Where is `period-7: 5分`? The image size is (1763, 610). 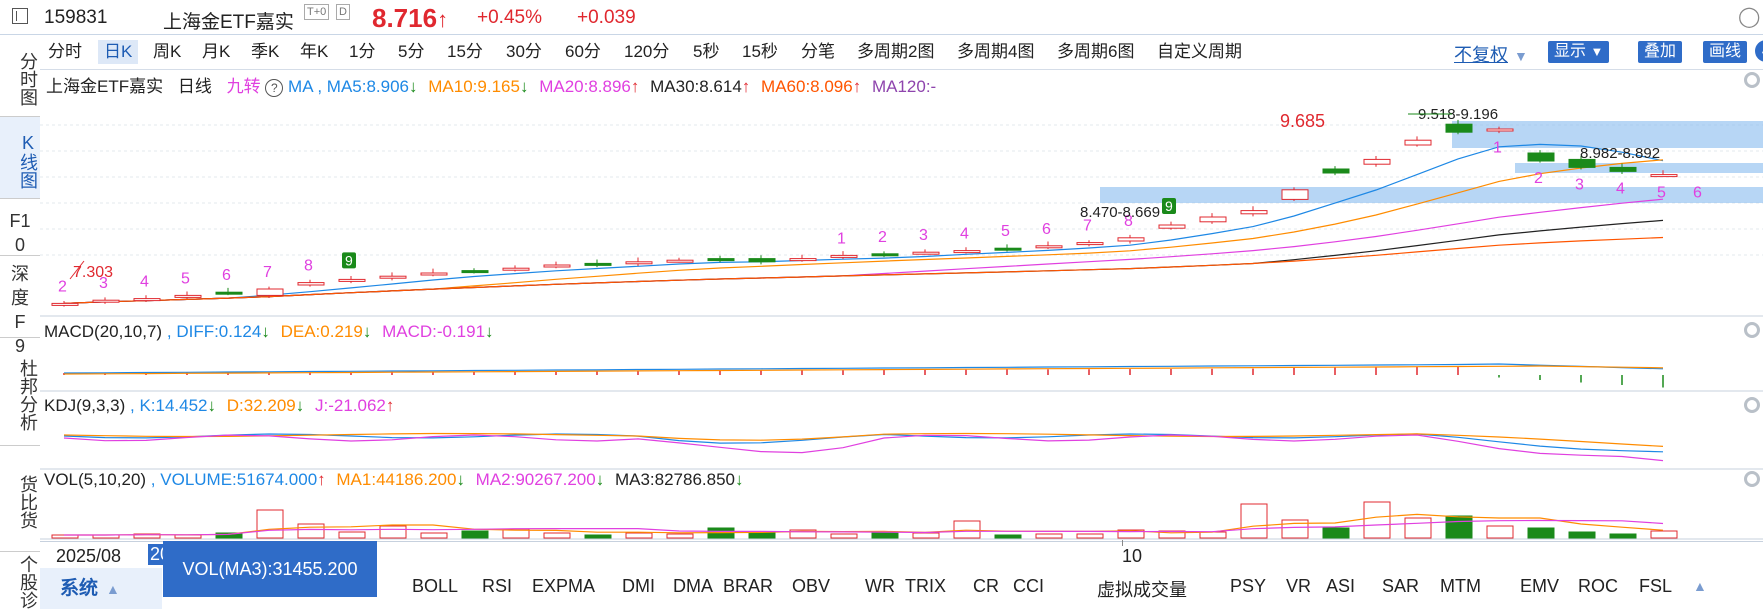 period-7: 5分 is located at coordinates (411, 51).